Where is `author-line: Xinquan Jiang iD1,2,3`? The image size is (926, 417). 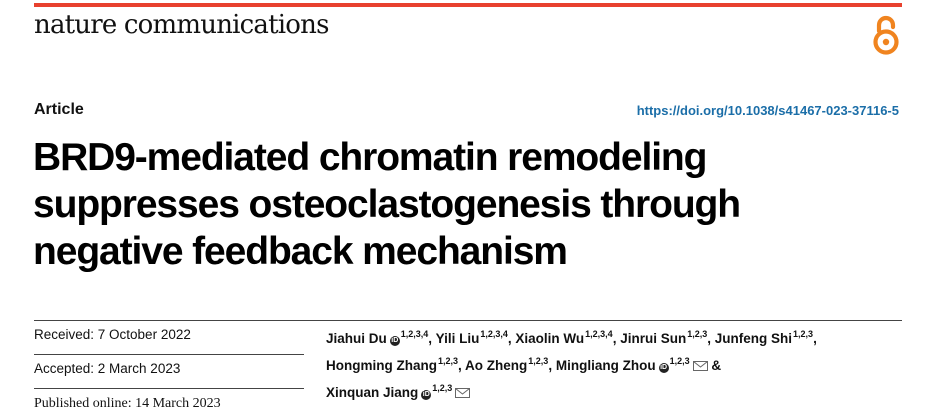
author-line: Xinquan Jiang iD1,2,3 is located at coordinates (616, 390).